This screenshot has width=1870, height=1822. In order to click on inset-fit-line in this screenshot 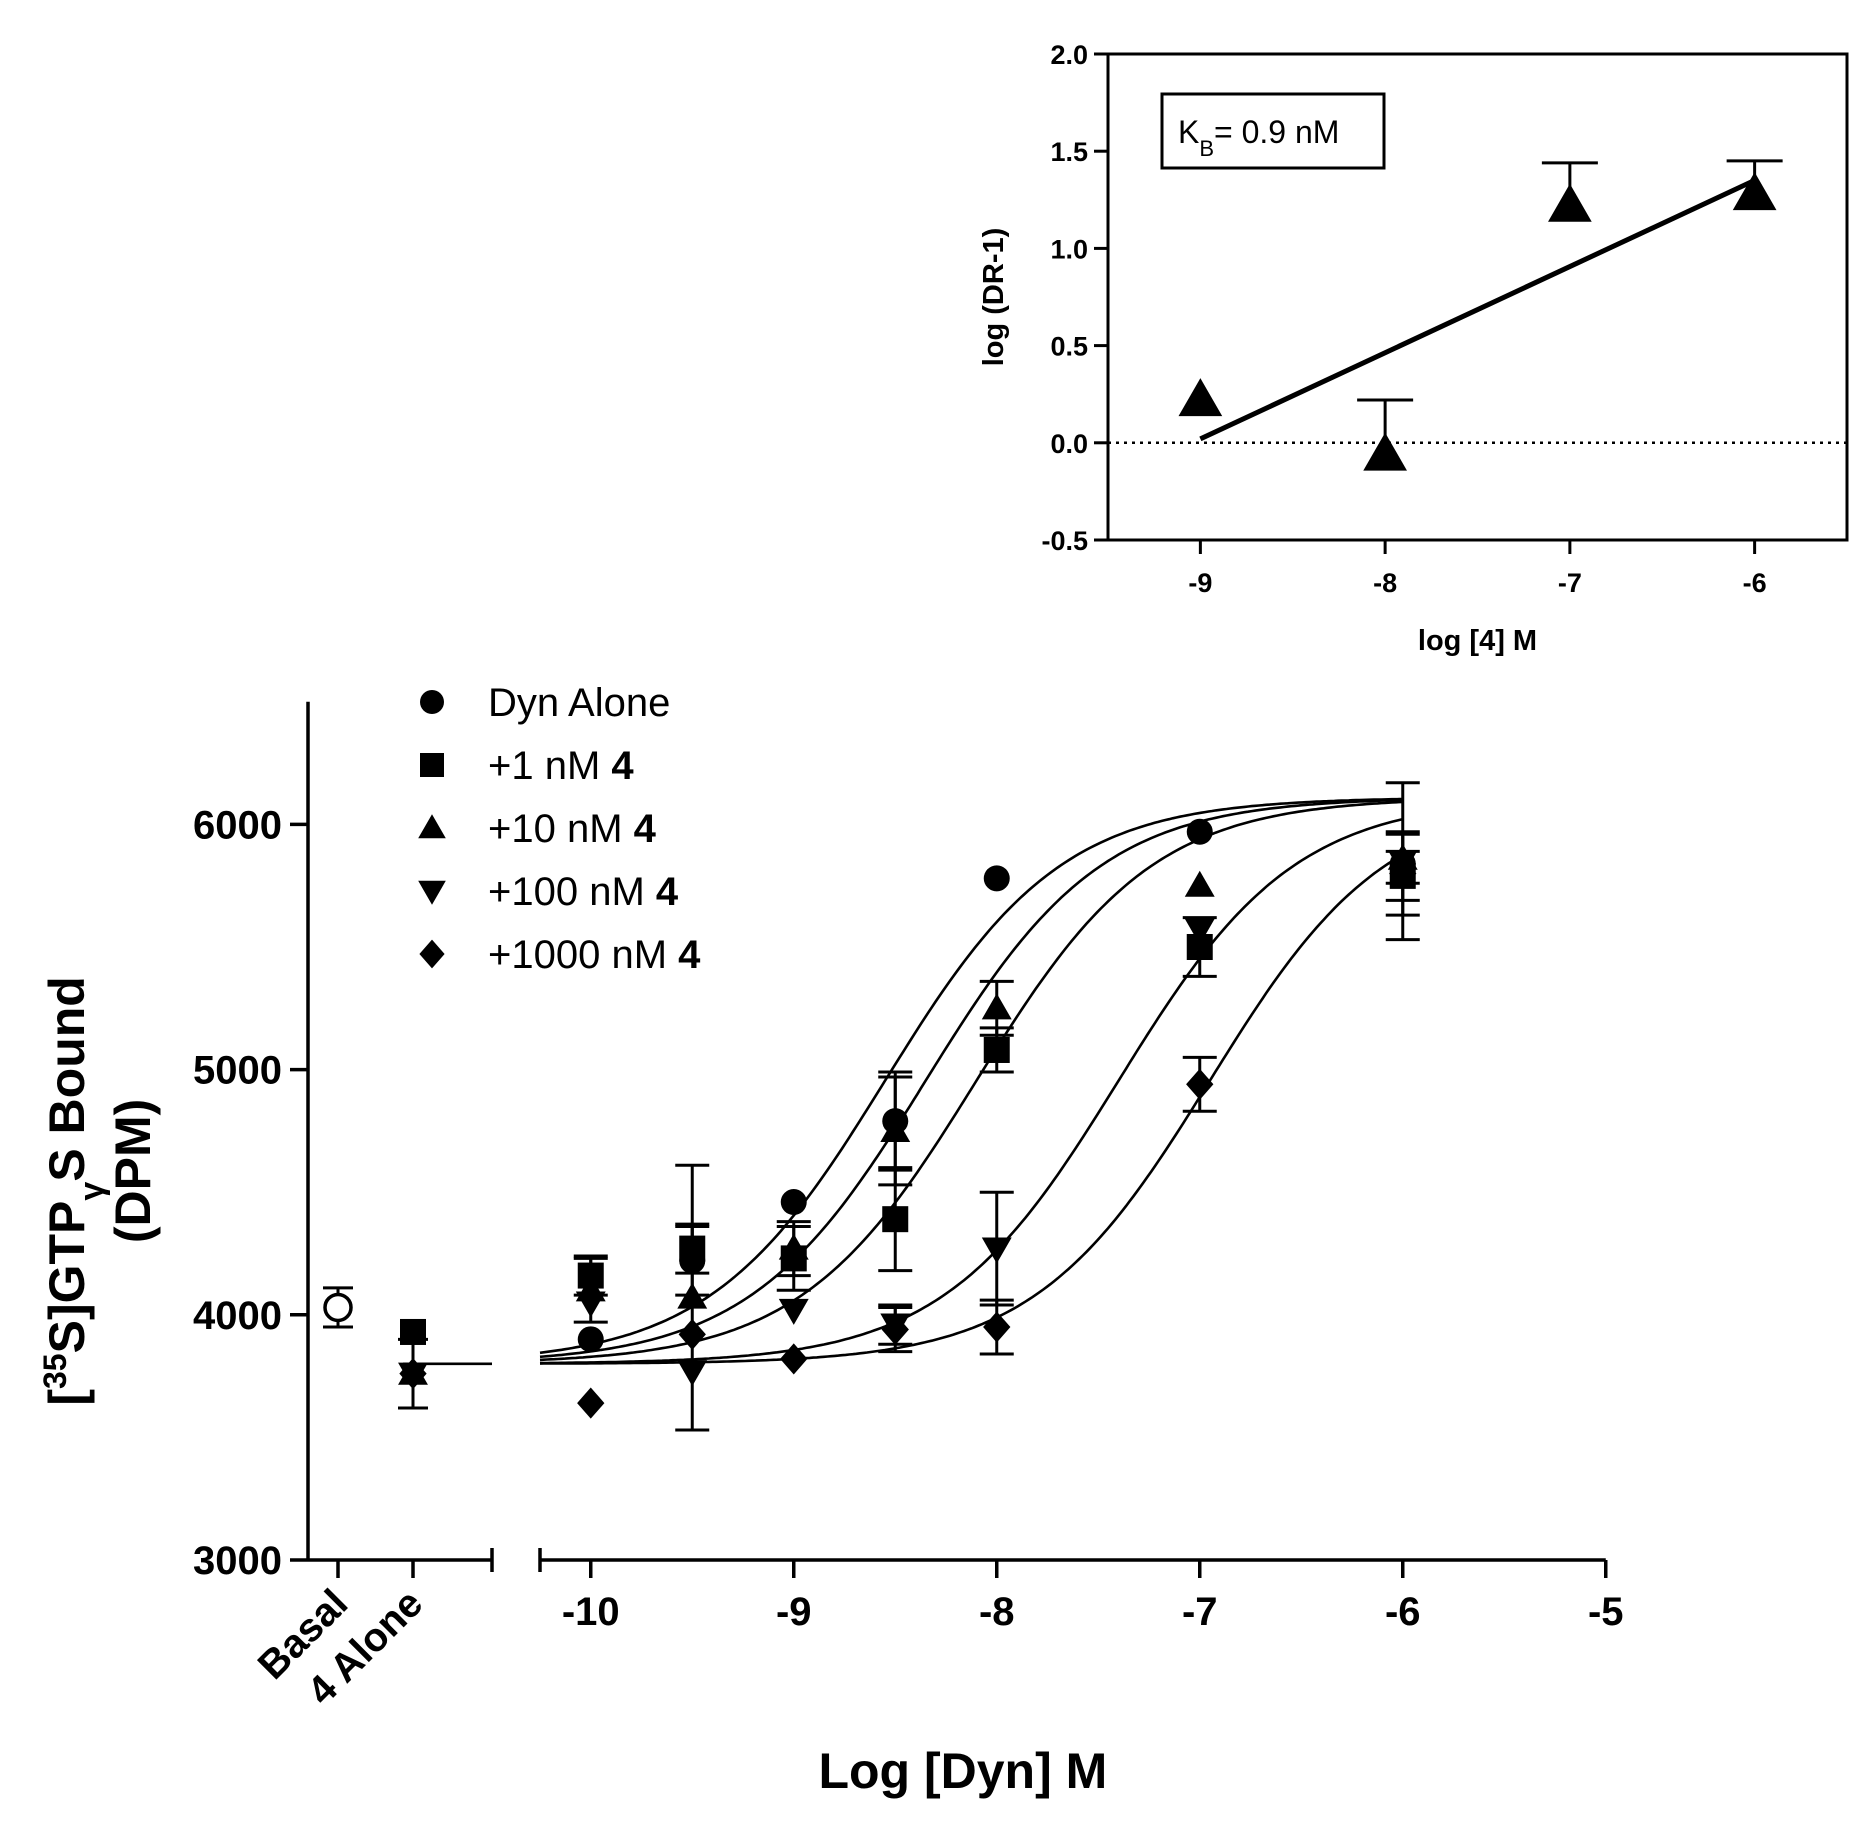, I will do `click(1477, 310)`.